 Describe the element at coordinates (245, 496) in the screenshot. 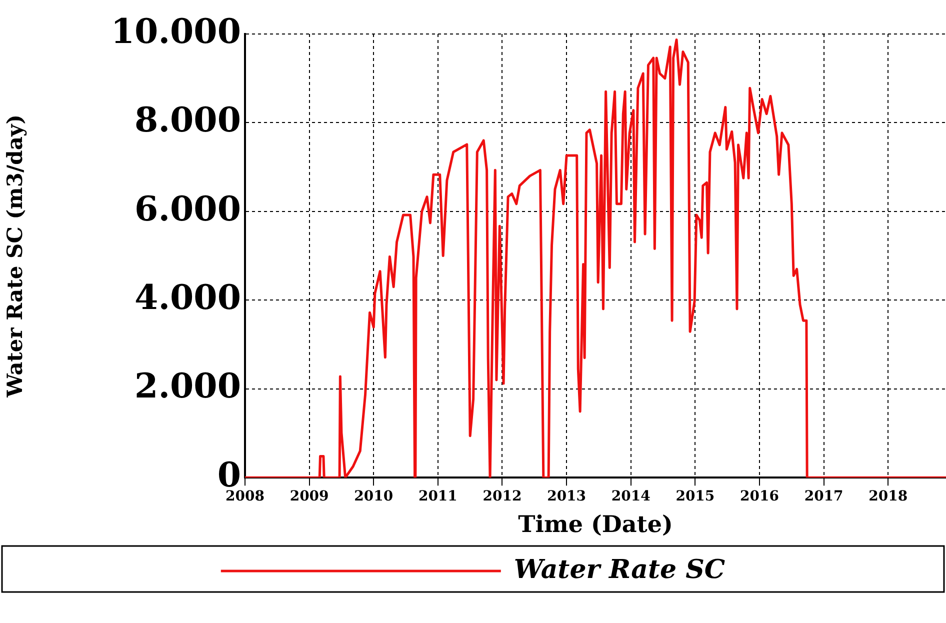

I see `x-tick-label: 2008` at that location.